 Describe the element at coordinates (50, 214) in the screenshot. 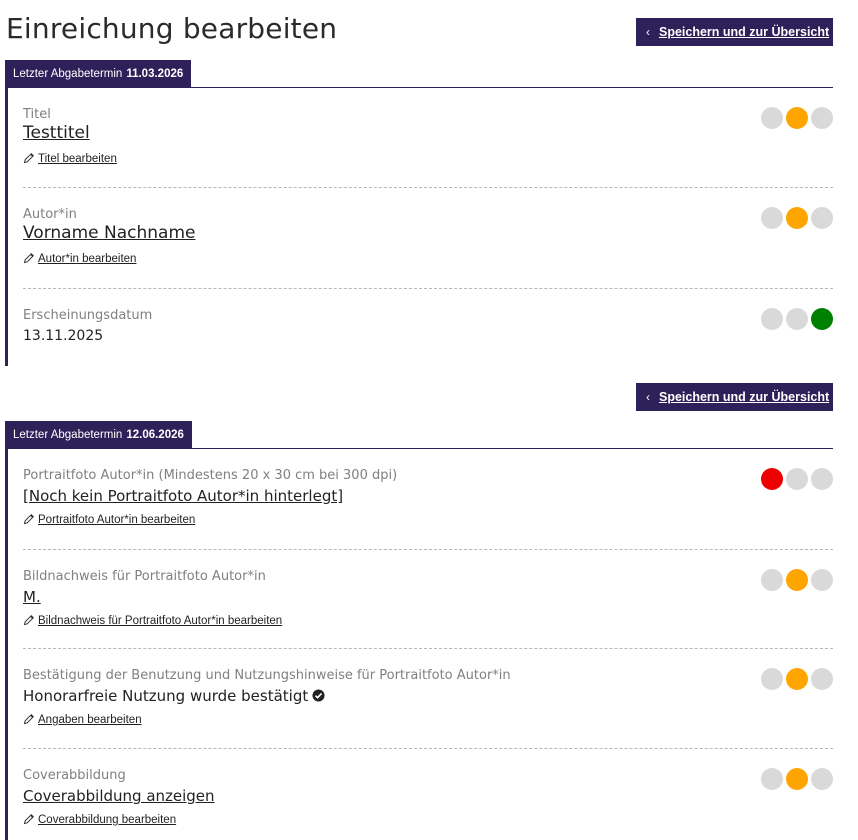

I see `field-label: Autor*in` at that location.